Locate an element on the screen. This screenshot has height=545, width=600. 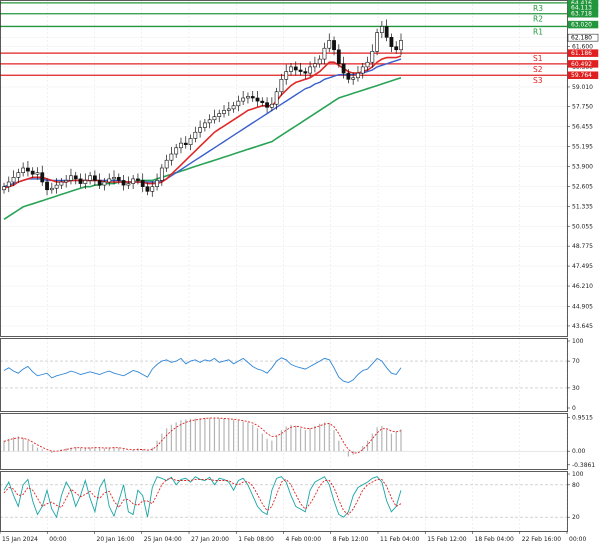
stoch-tick-label: 80 is located at coordinates (576, 485).